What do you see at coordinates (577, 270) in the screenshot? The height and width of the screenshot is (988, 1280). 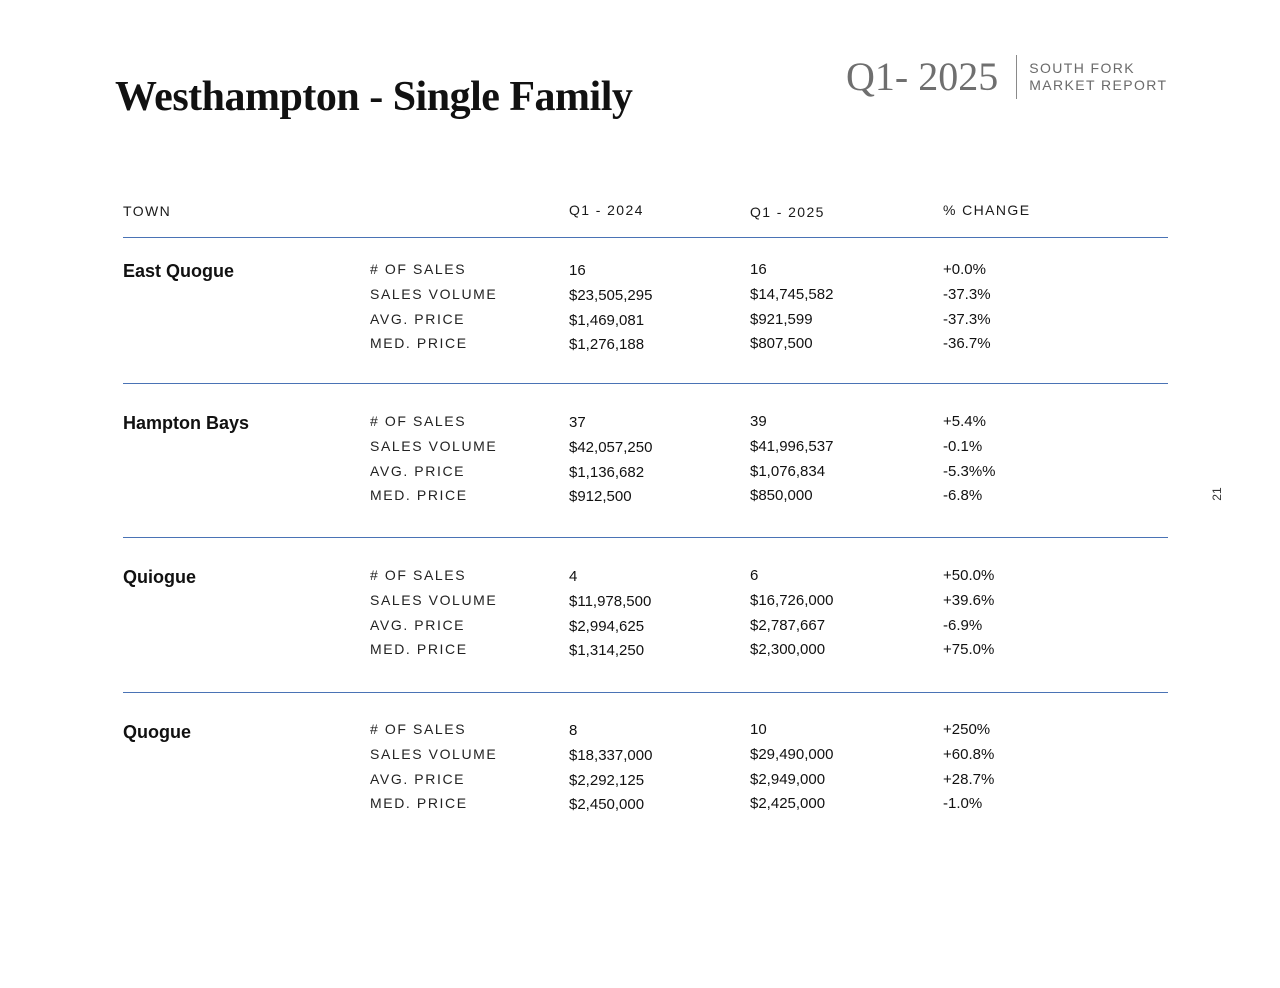 I see `metric-q1-2024: 16` at bounding box center [577, 270].